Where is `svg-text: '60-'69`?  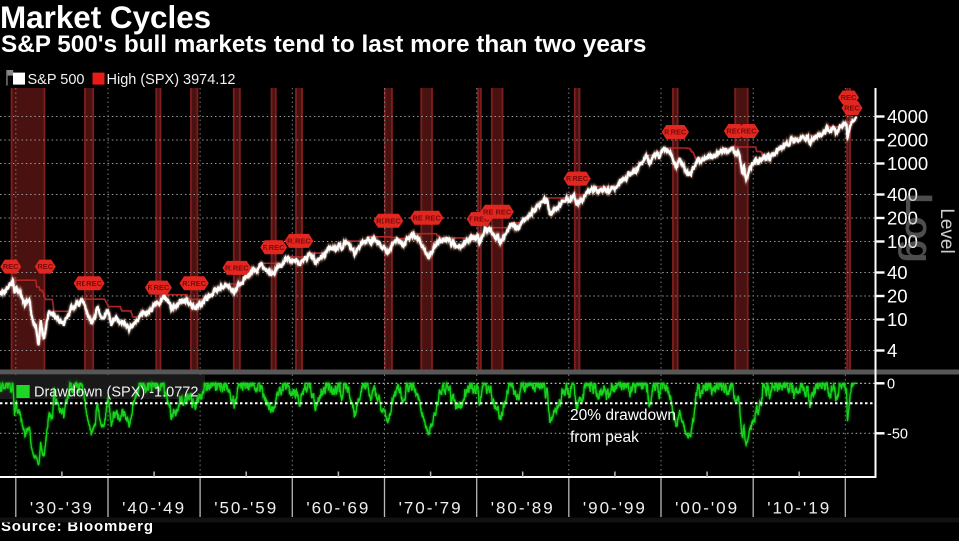 svg-text: '60-'69 is located at coordinates (338, 508).